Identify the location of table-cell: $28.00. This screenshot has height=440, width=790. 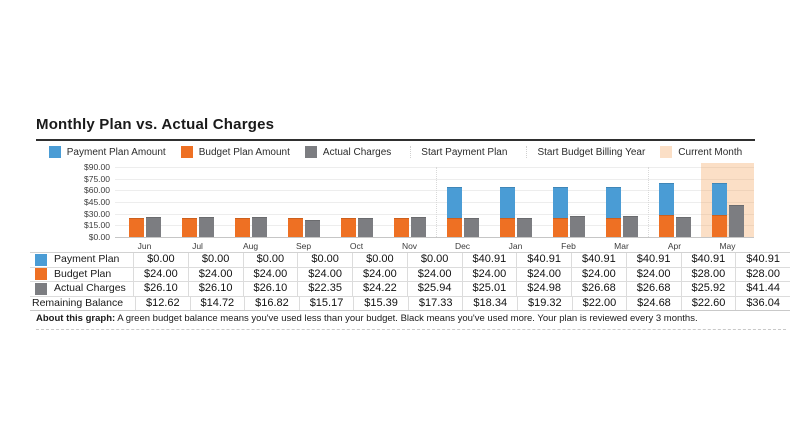
(763, 273).